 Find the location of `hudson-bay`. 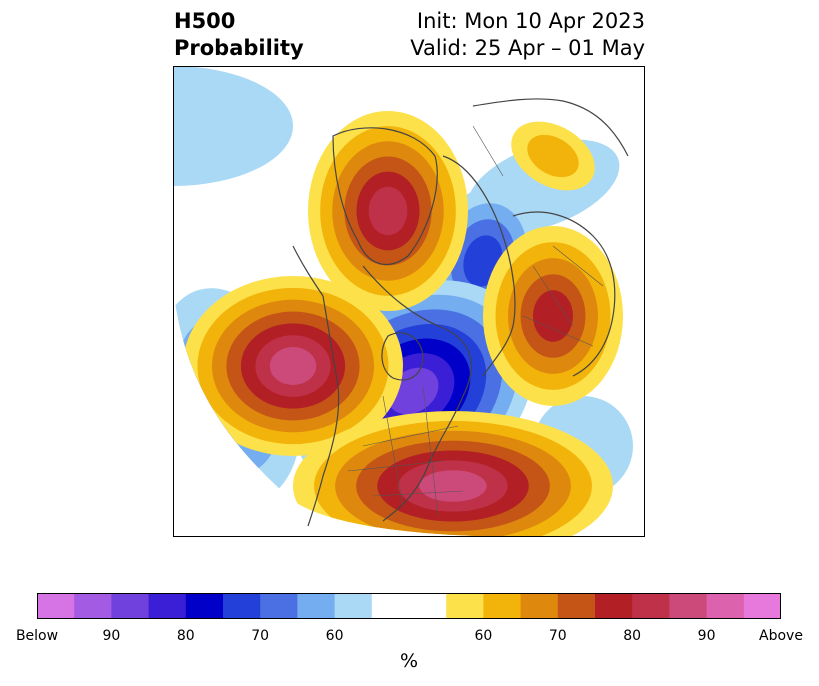

hudson-bay is located at coordinates (402, 356).